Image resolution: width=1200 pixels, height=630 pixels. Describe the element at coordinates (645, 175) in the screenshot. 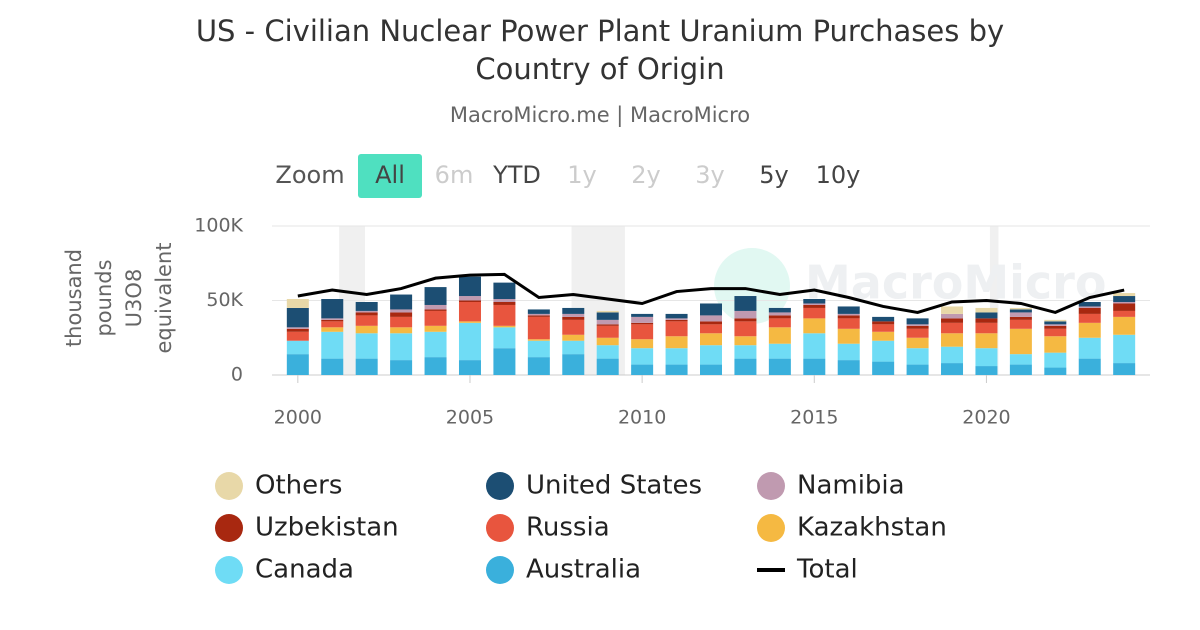

I see `zoom-button: 2y` at that location.